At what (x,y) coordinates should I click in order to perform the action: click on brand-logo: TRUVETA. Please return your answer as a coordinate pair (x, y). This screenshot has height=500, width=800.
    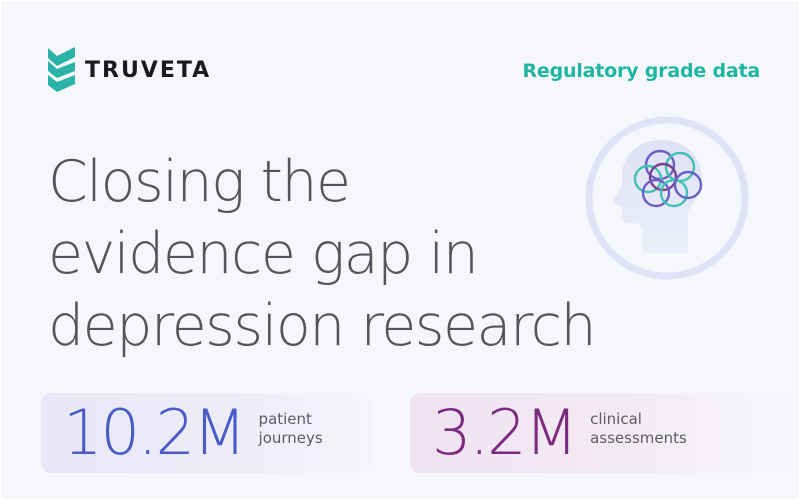
    Looking at the image, I should click on (129, 70).